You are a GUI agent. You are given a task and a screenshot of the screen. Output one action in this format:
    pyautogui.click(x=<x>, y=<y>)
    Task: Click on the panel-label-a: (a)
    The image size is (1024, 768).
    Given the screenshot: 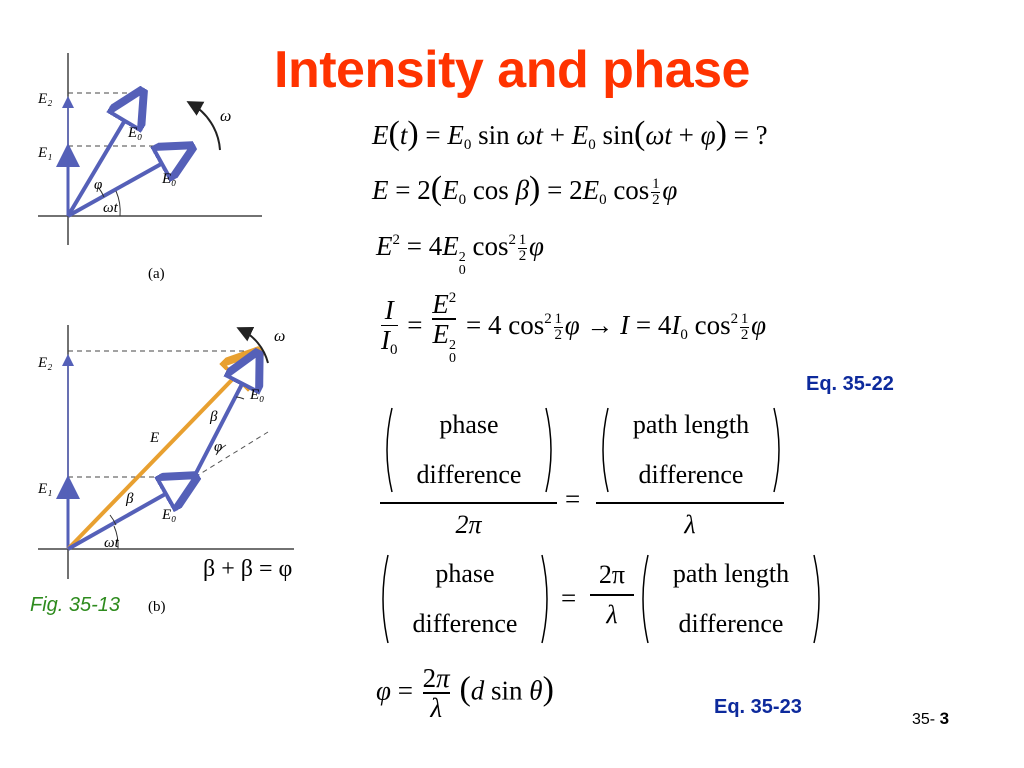 What is the action you would take?
    pyautogui.click(x=156, y=274)
    